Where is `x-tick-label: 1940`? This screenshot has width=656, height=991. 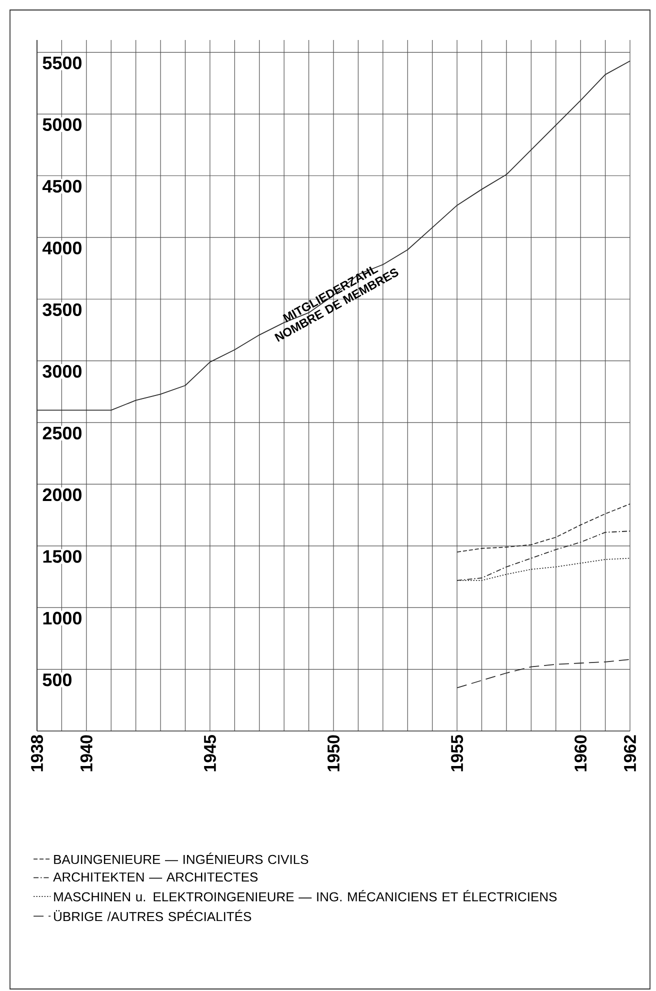 x-tick-label: 1940 is located at coordinates (86, 753).